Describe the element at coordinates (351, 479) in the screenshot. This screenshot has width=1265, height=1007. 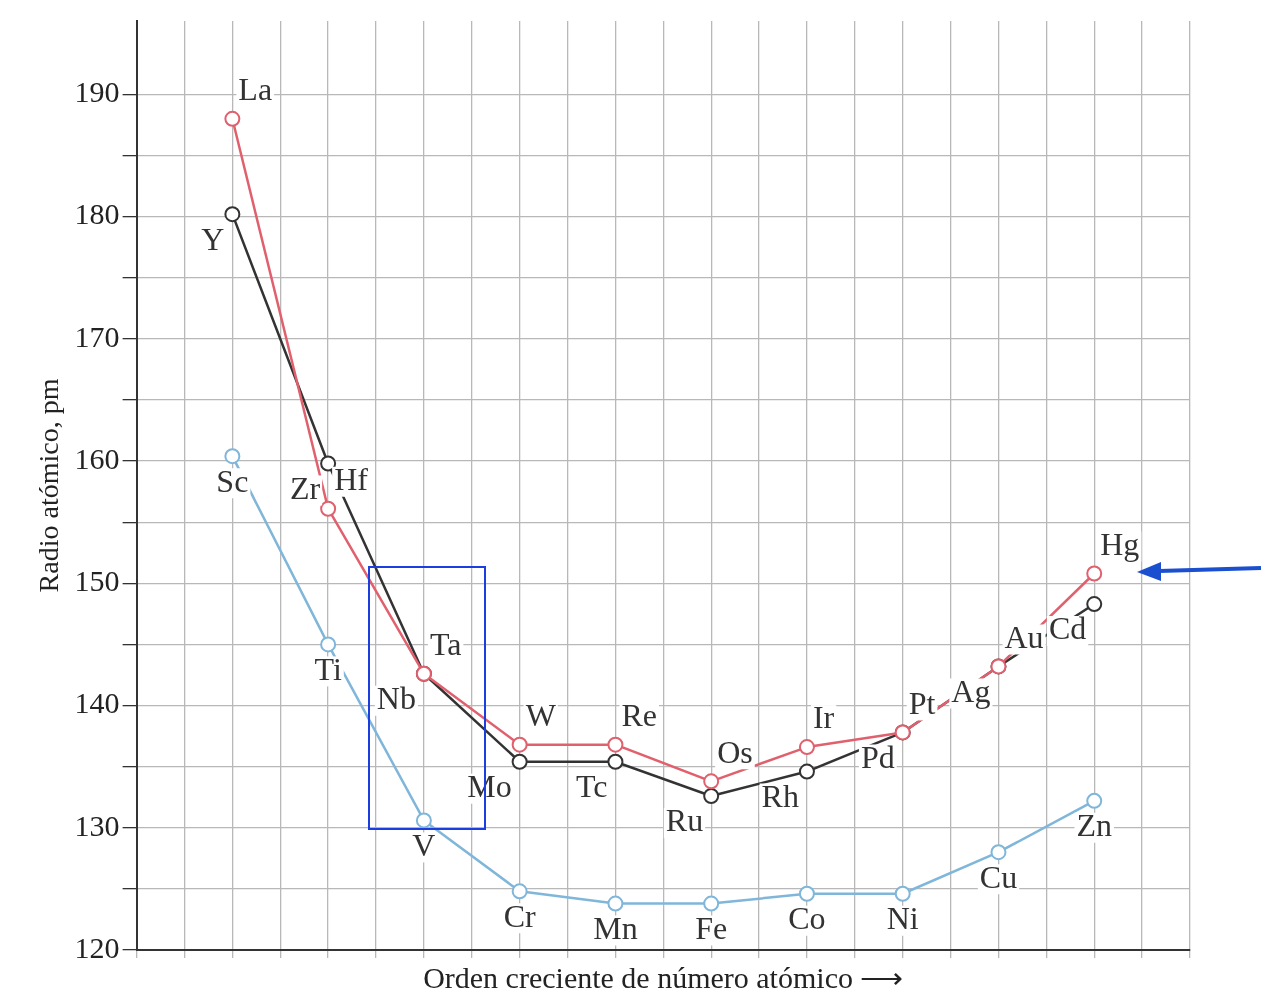
I see `data-label: Hf` at that location.